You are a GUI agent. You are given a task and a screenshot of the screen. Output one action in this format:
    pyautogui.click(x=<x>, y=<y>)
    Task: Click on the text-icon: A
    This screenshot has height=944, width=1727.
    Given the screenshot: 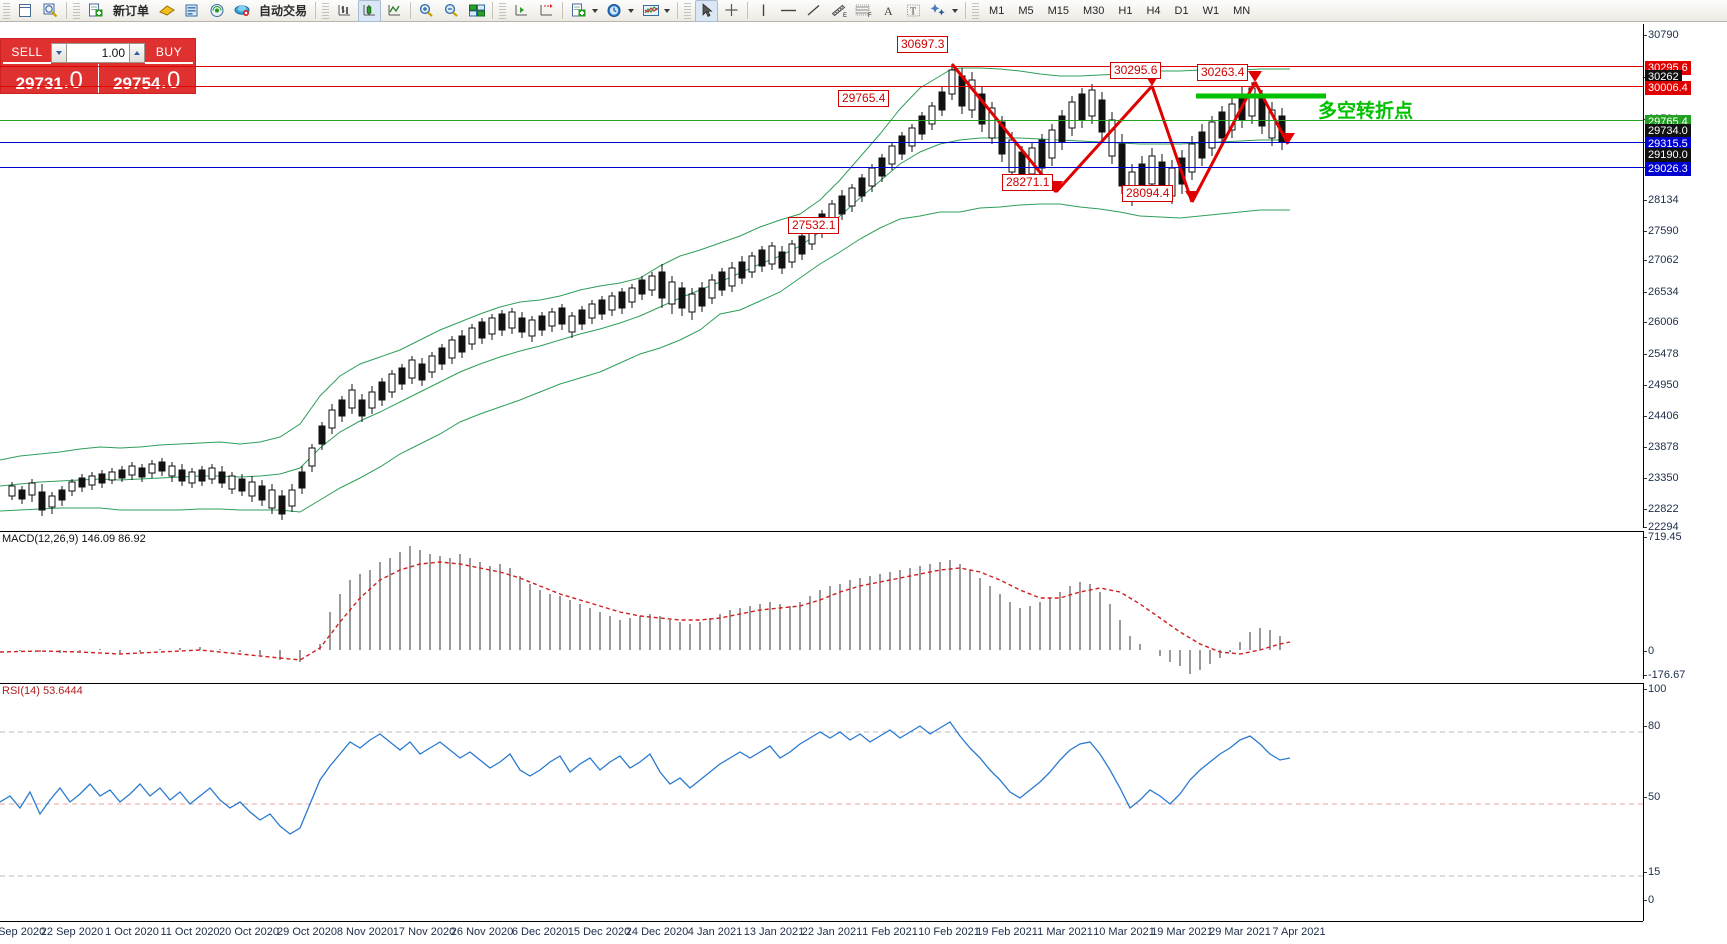 What is the action you would take?
    pyautogui.click(x=888, y=11)
    